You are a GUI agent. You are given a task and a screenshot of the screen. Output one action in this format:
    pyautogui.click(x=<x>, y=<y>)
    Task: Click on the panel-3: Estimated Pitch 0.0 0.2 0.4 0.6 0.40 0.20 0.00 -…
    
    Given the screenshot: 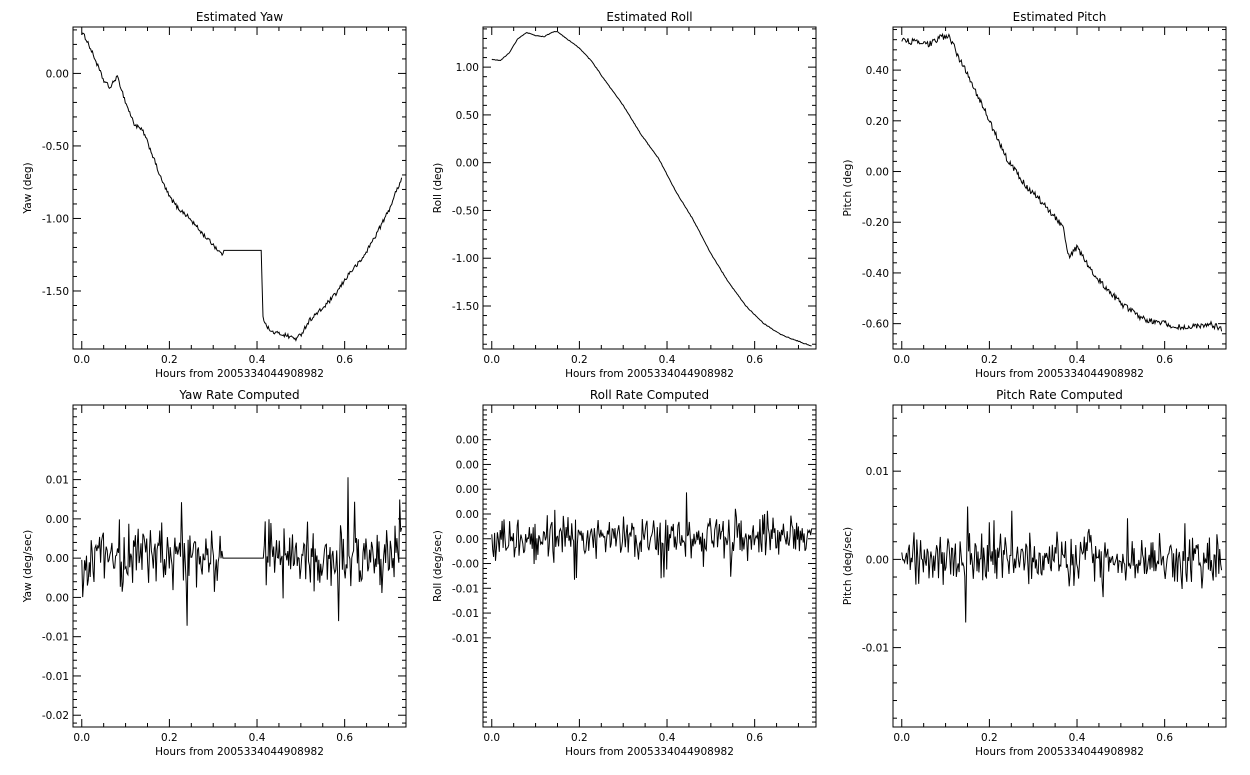 What is the action you would take?
    pyautogui.click(x=1034, y=195)
    